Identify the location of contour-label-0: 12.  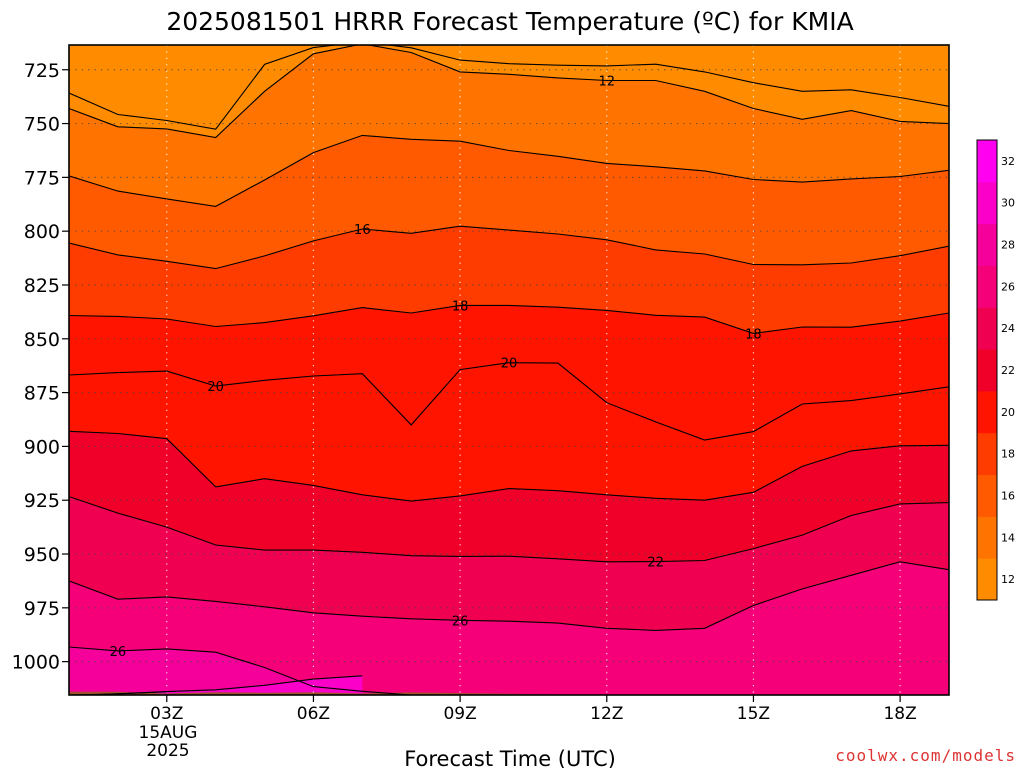
(607, 82).